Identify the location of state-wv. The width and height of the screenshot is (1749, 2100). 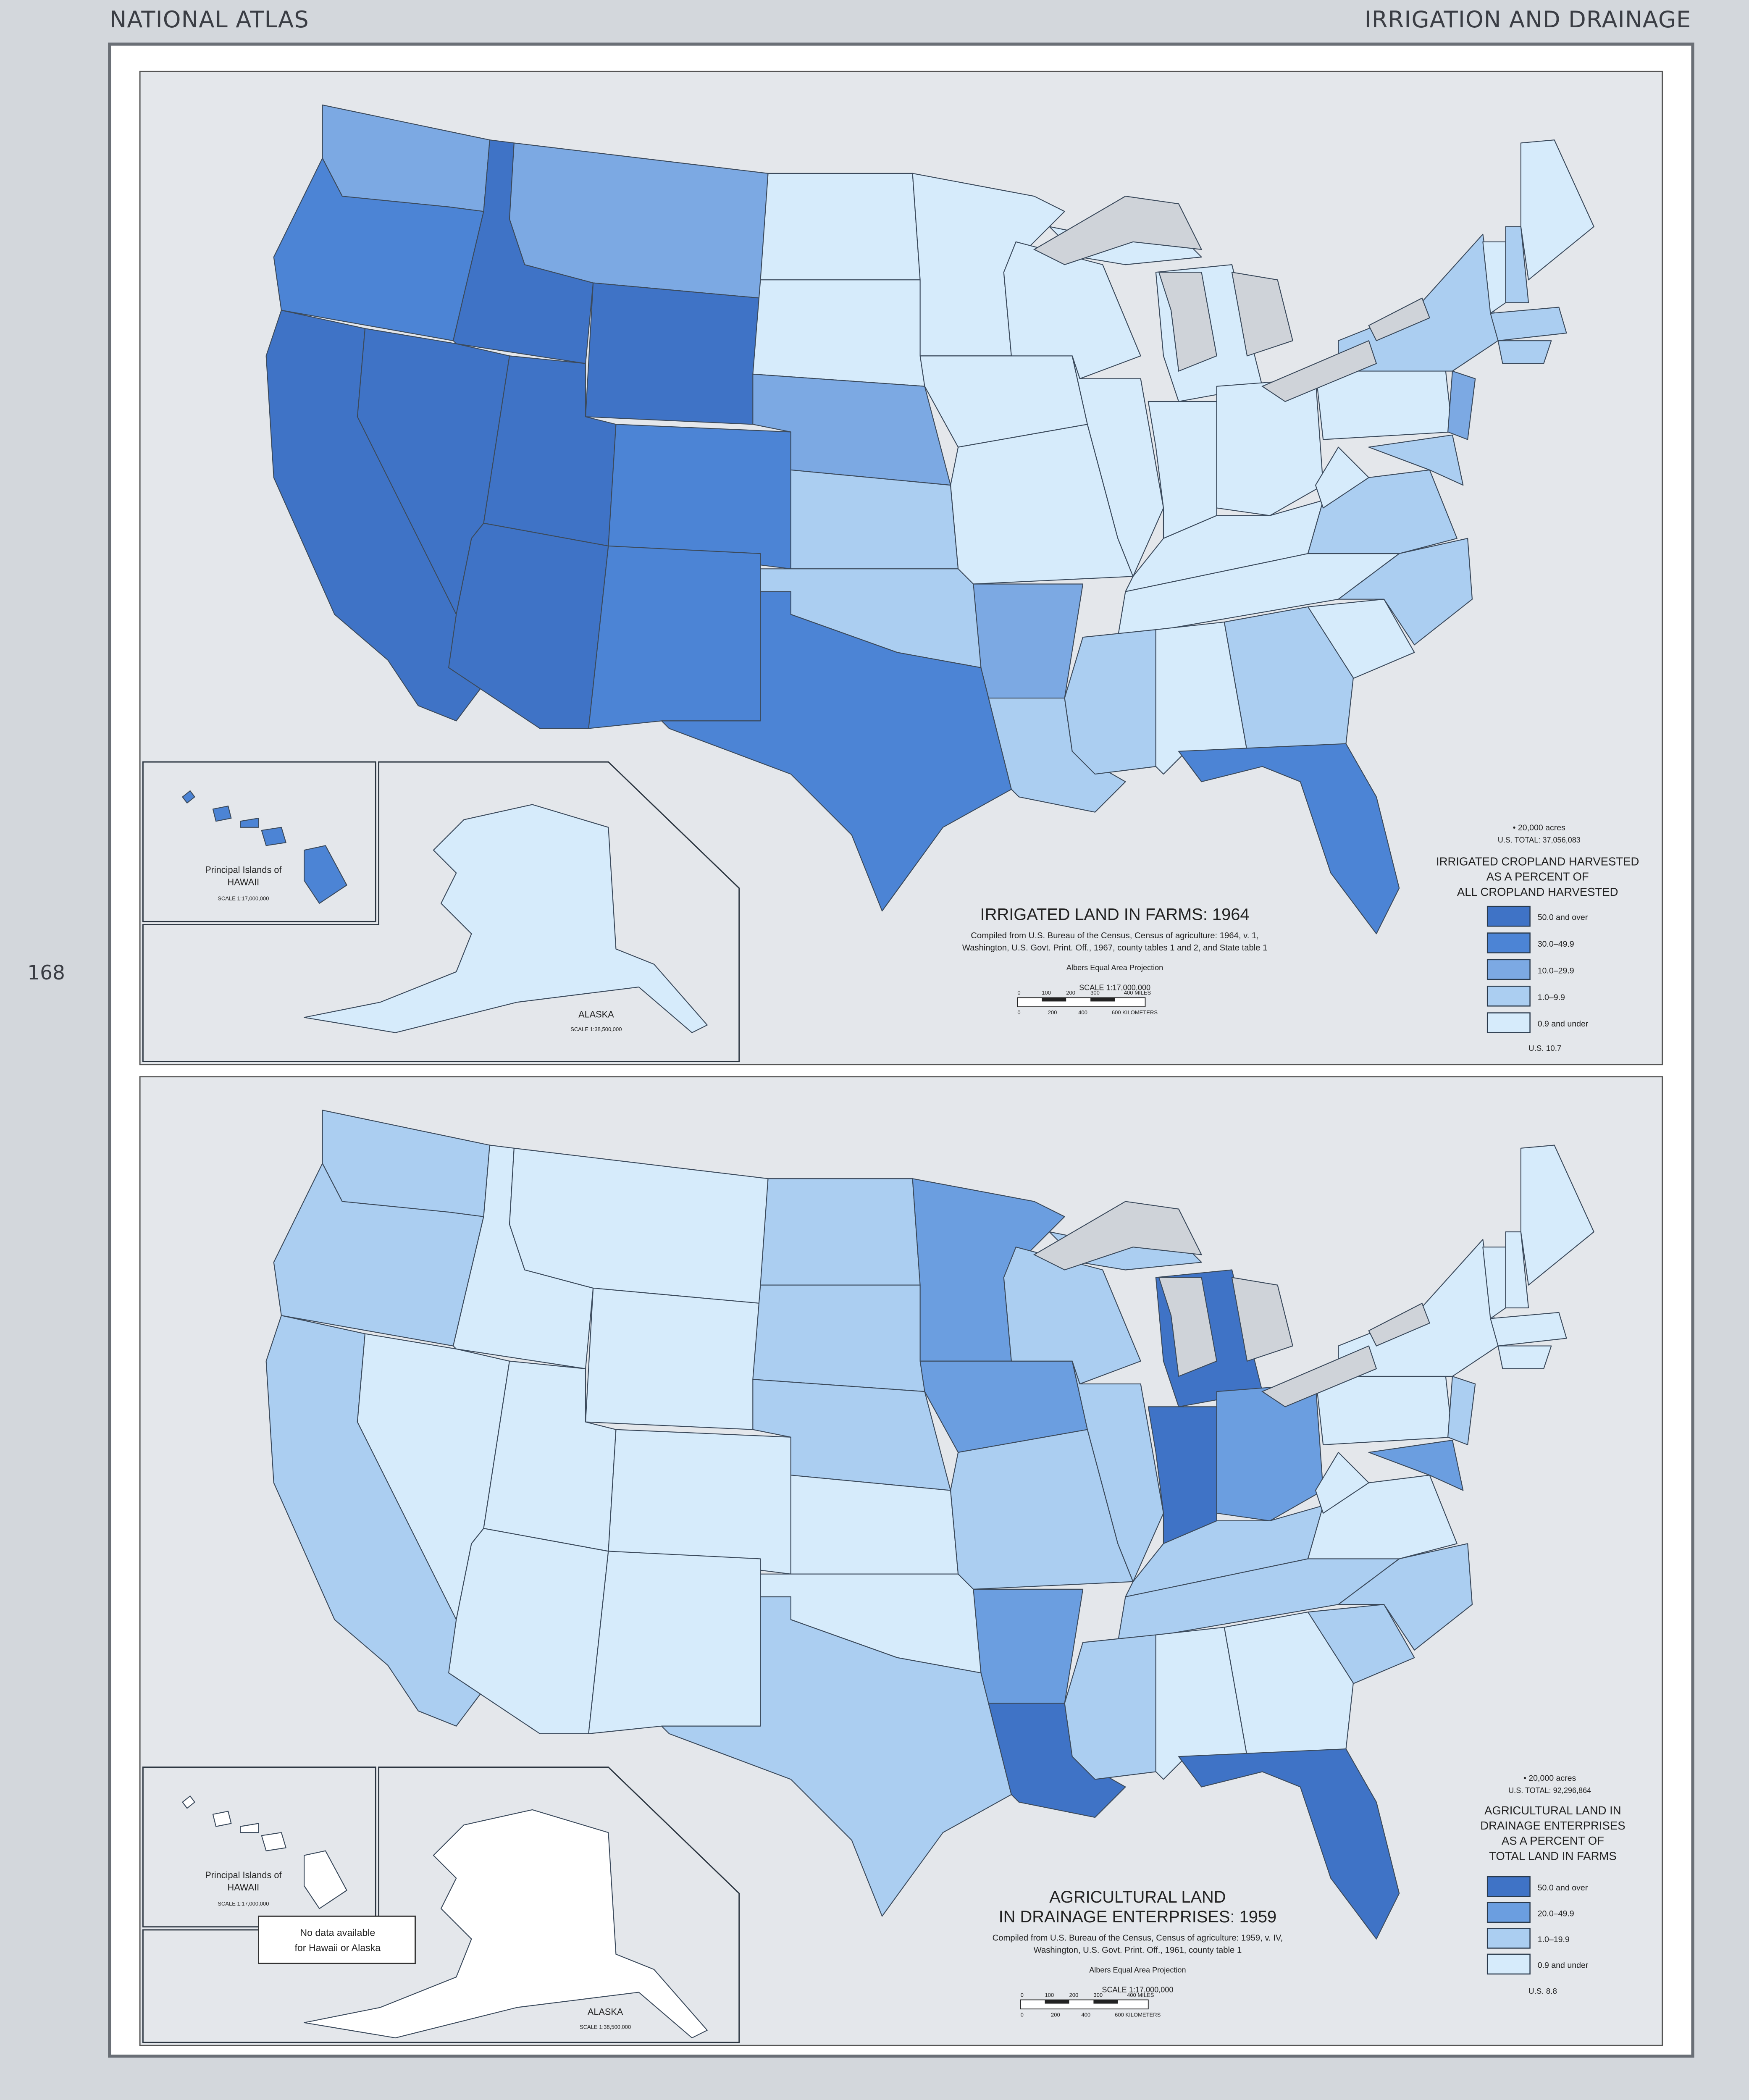
(1342, 1483).